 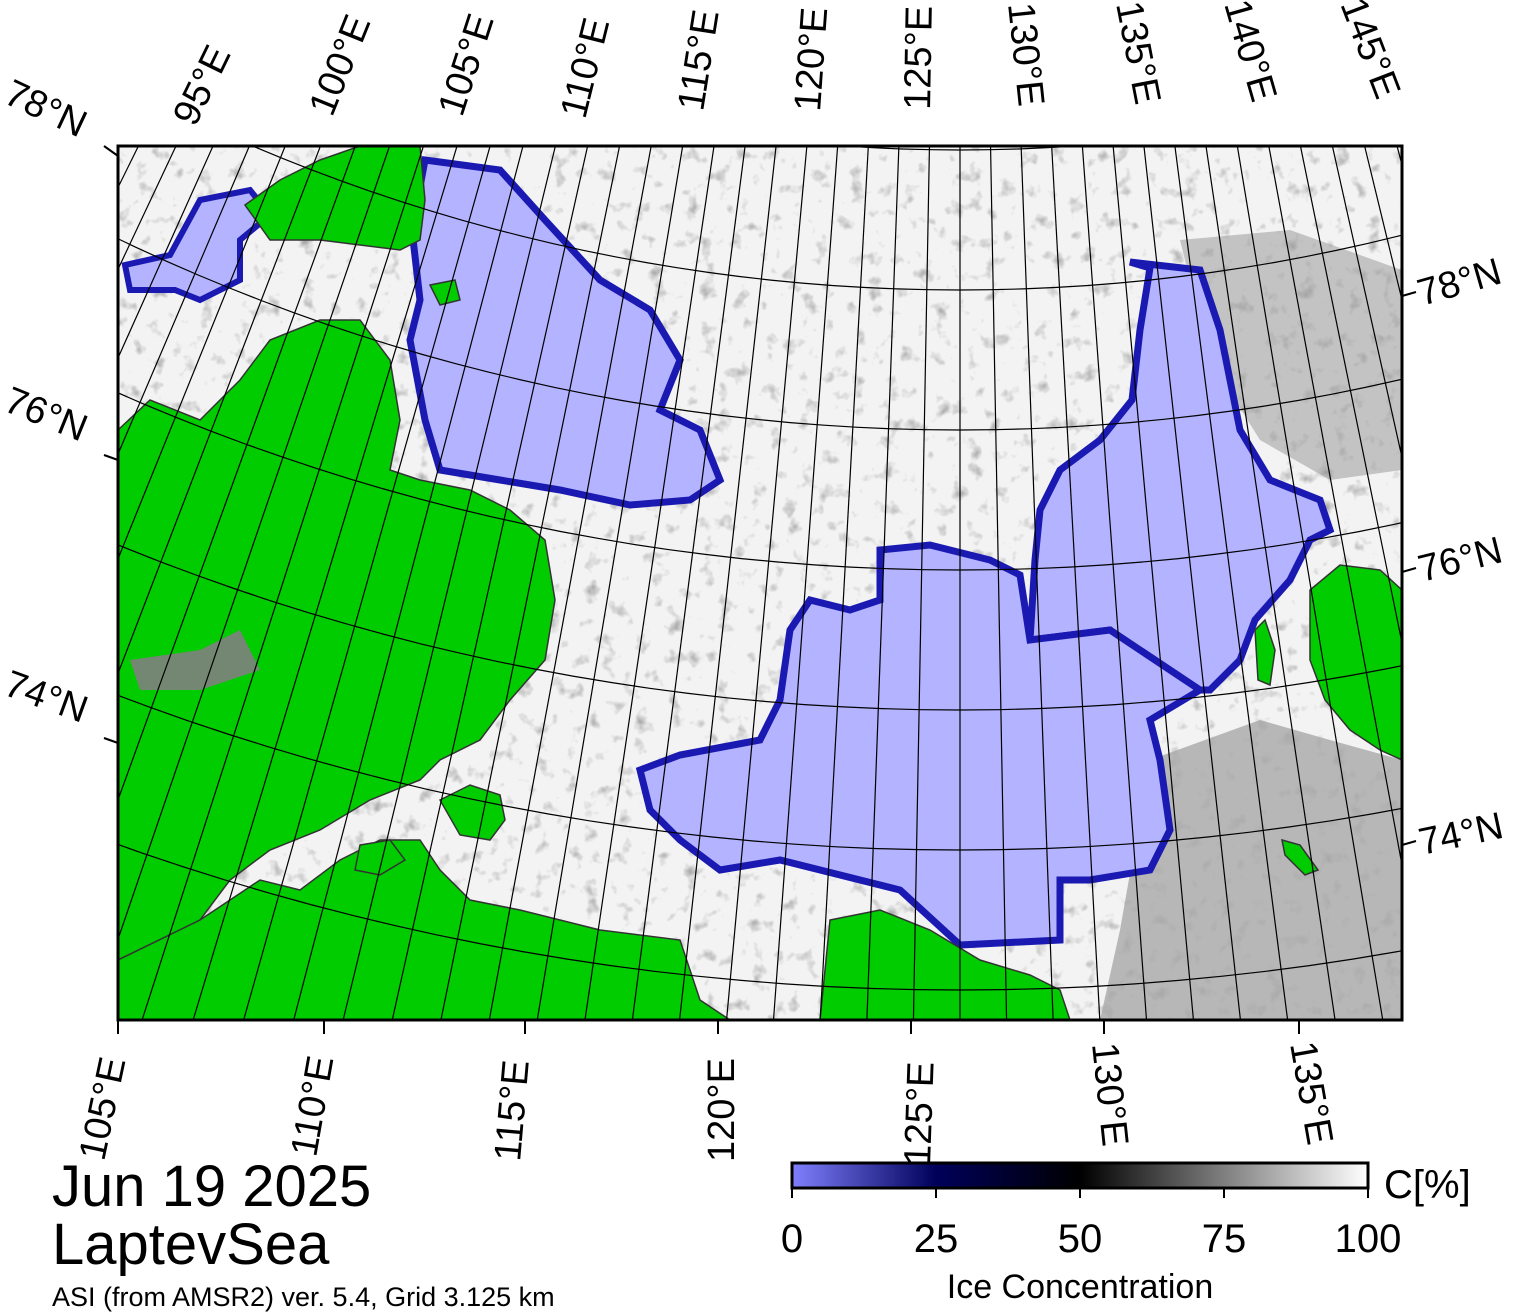 What do you see at coordinates (1249, 53) in the screenshot?
I see `lon-label-top: 140°E` at bounding box center [1249, 53].